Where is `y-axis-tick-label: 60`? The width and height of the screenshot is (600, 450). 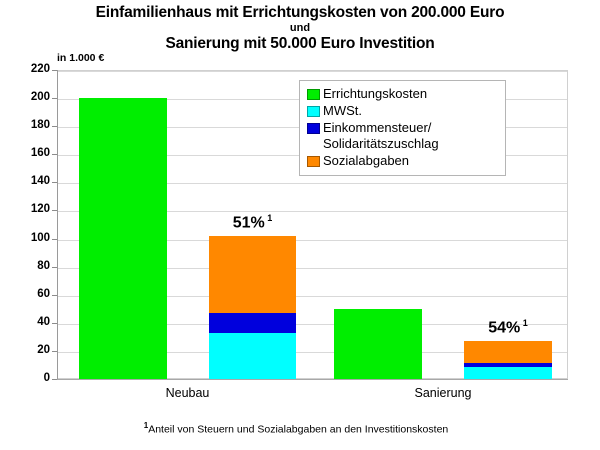 y-axis-tick-label: 60 is located at coordinates (43, 293).